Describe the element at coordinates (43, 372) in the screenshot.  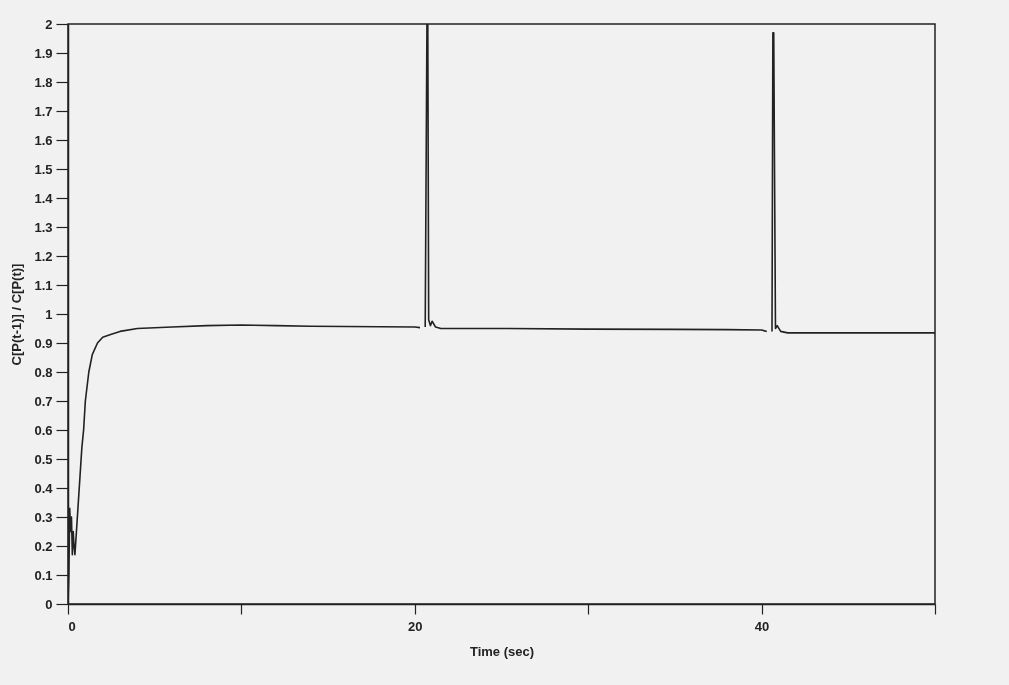
I see `y-tick-label: 0.8` at that location.